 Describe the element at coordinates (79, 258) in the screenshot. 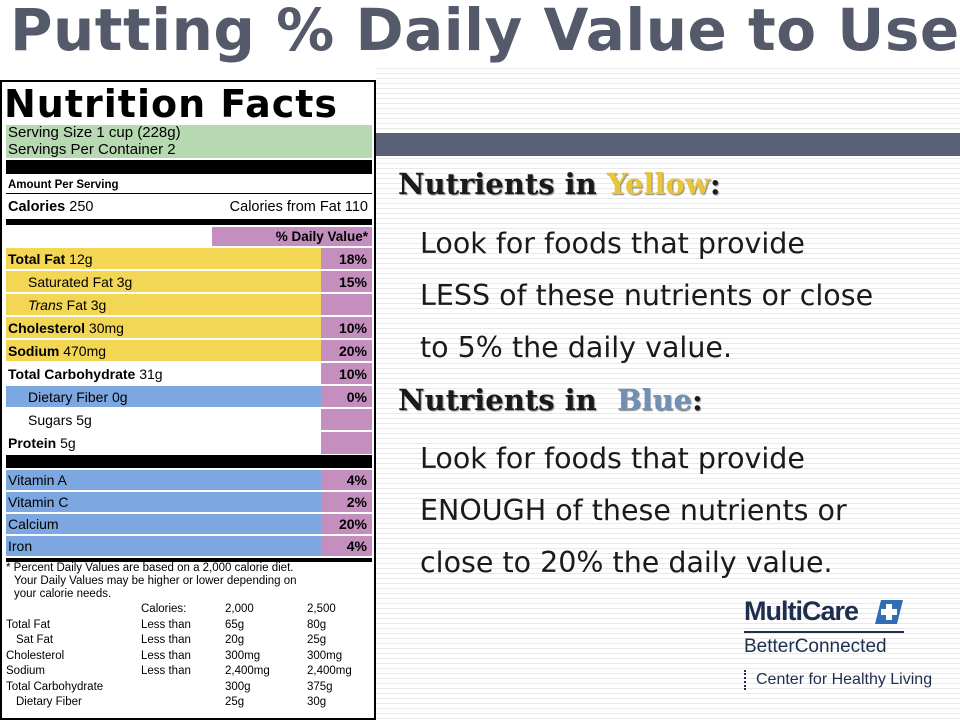

I see `nutrient-amount: 12g` at that location.